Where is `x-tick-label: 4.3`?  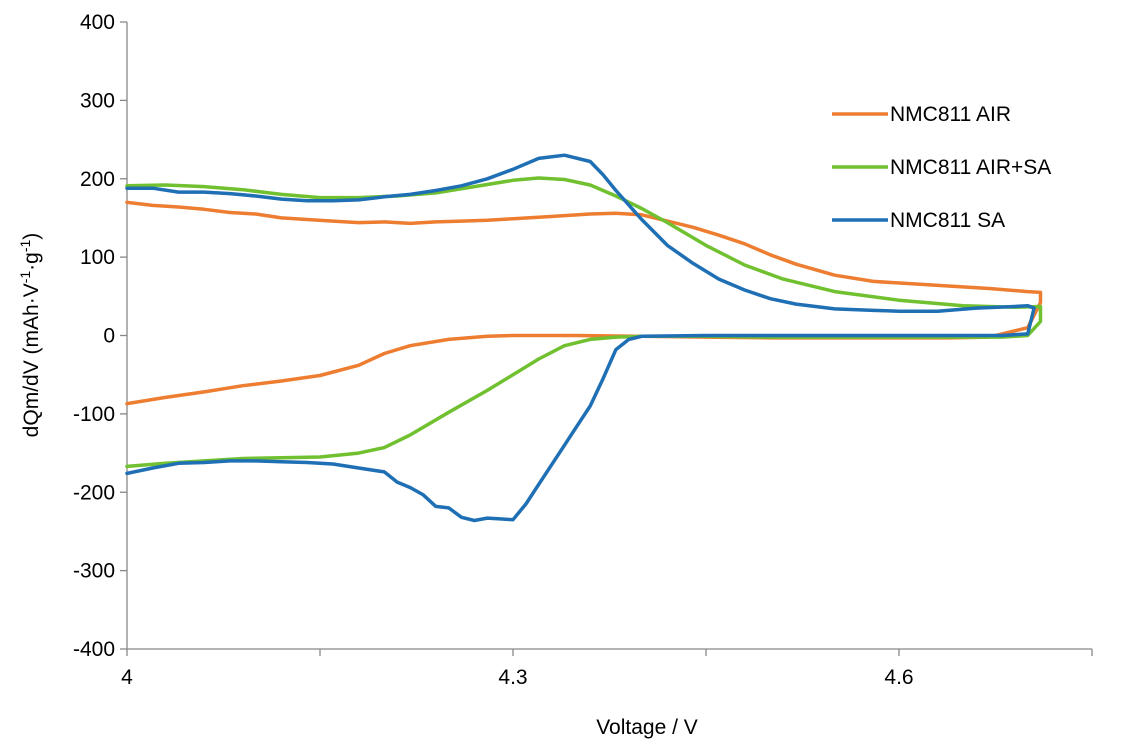 x-tick-label: 4.3 is located at coordinates (512, 677).